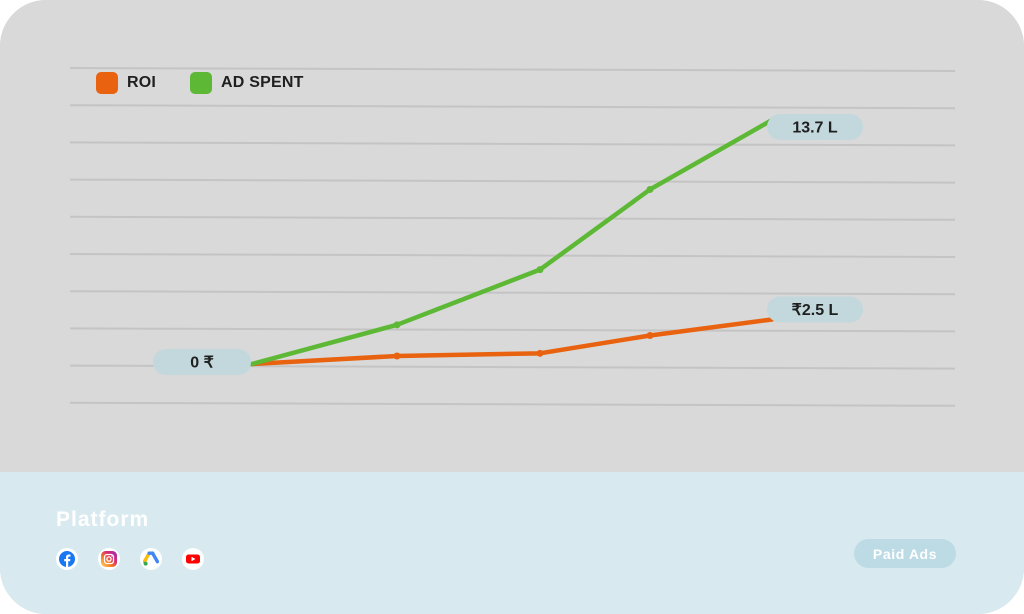 The height and width of the screenshot is (614, 1024). What do you see at coordinates (905, 553) in the screenshot?
I see `paid-ads-tag: Paid Ads` at bounding box center [905, 553].